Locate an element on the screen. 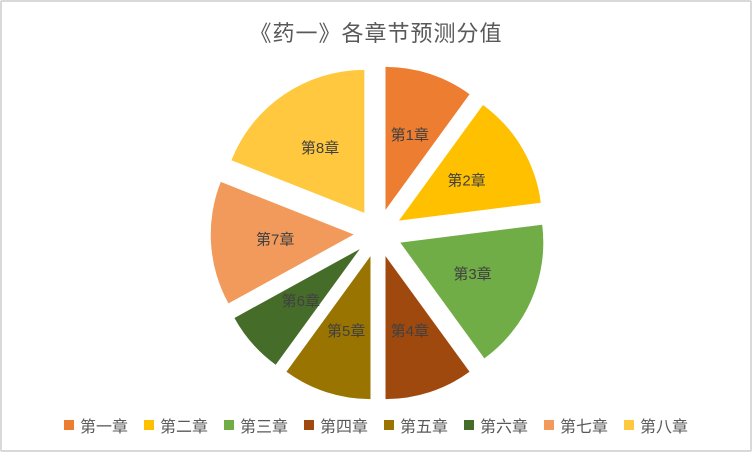  legend-item-5: 第五章 is located at coordinates (416, 425).